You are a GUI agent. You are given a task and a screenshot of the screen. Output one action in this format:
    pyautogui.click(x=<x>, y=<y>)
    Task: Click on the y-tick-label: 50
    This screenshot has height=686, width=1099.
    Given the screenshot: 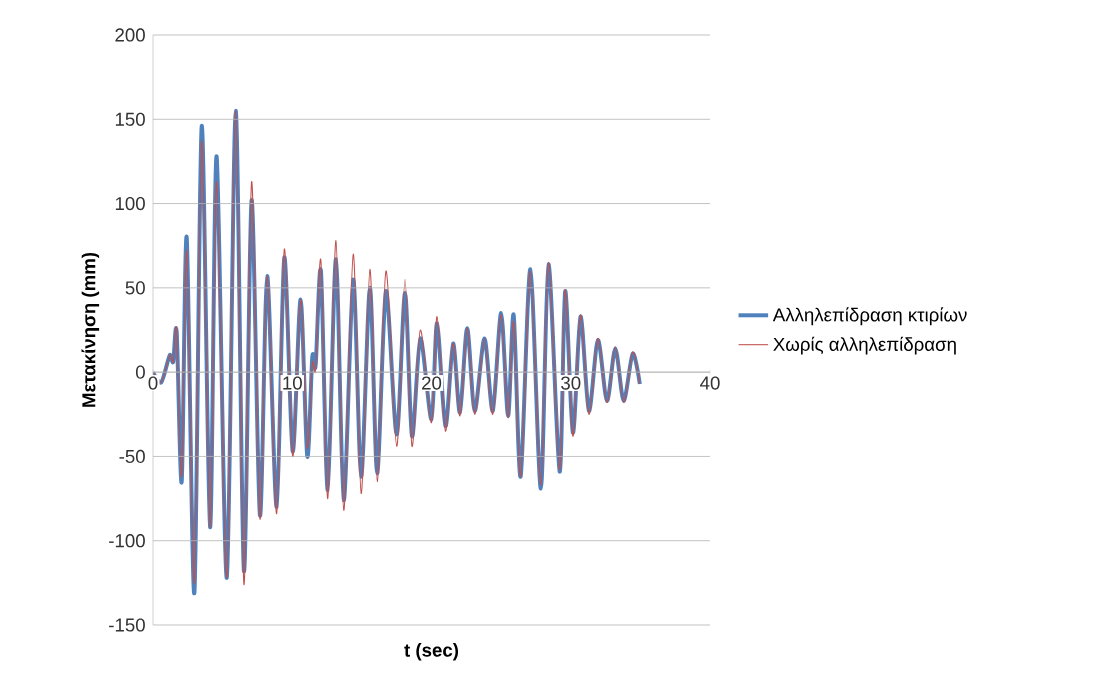 What is the action you would take?
    pyautogui.click(x=135, y=288)
    